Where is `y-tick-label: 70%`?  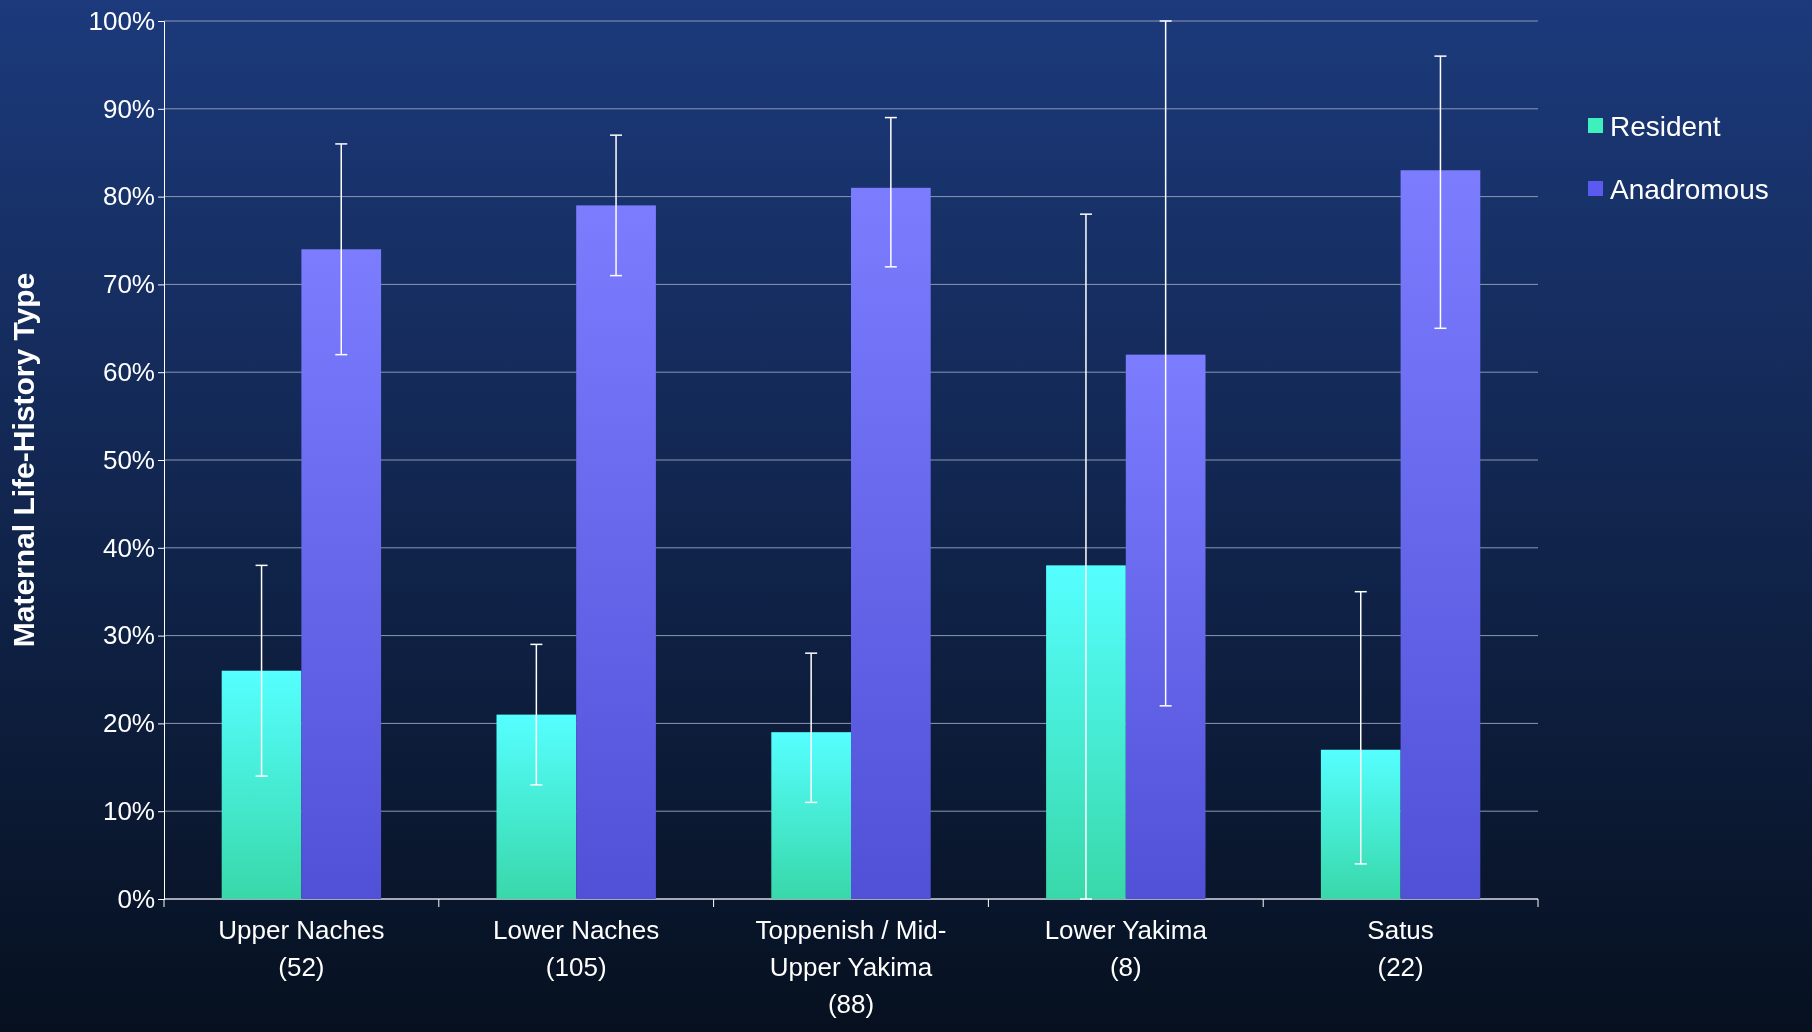 y-tick-label: 70% is located at coordinates (128, 284).